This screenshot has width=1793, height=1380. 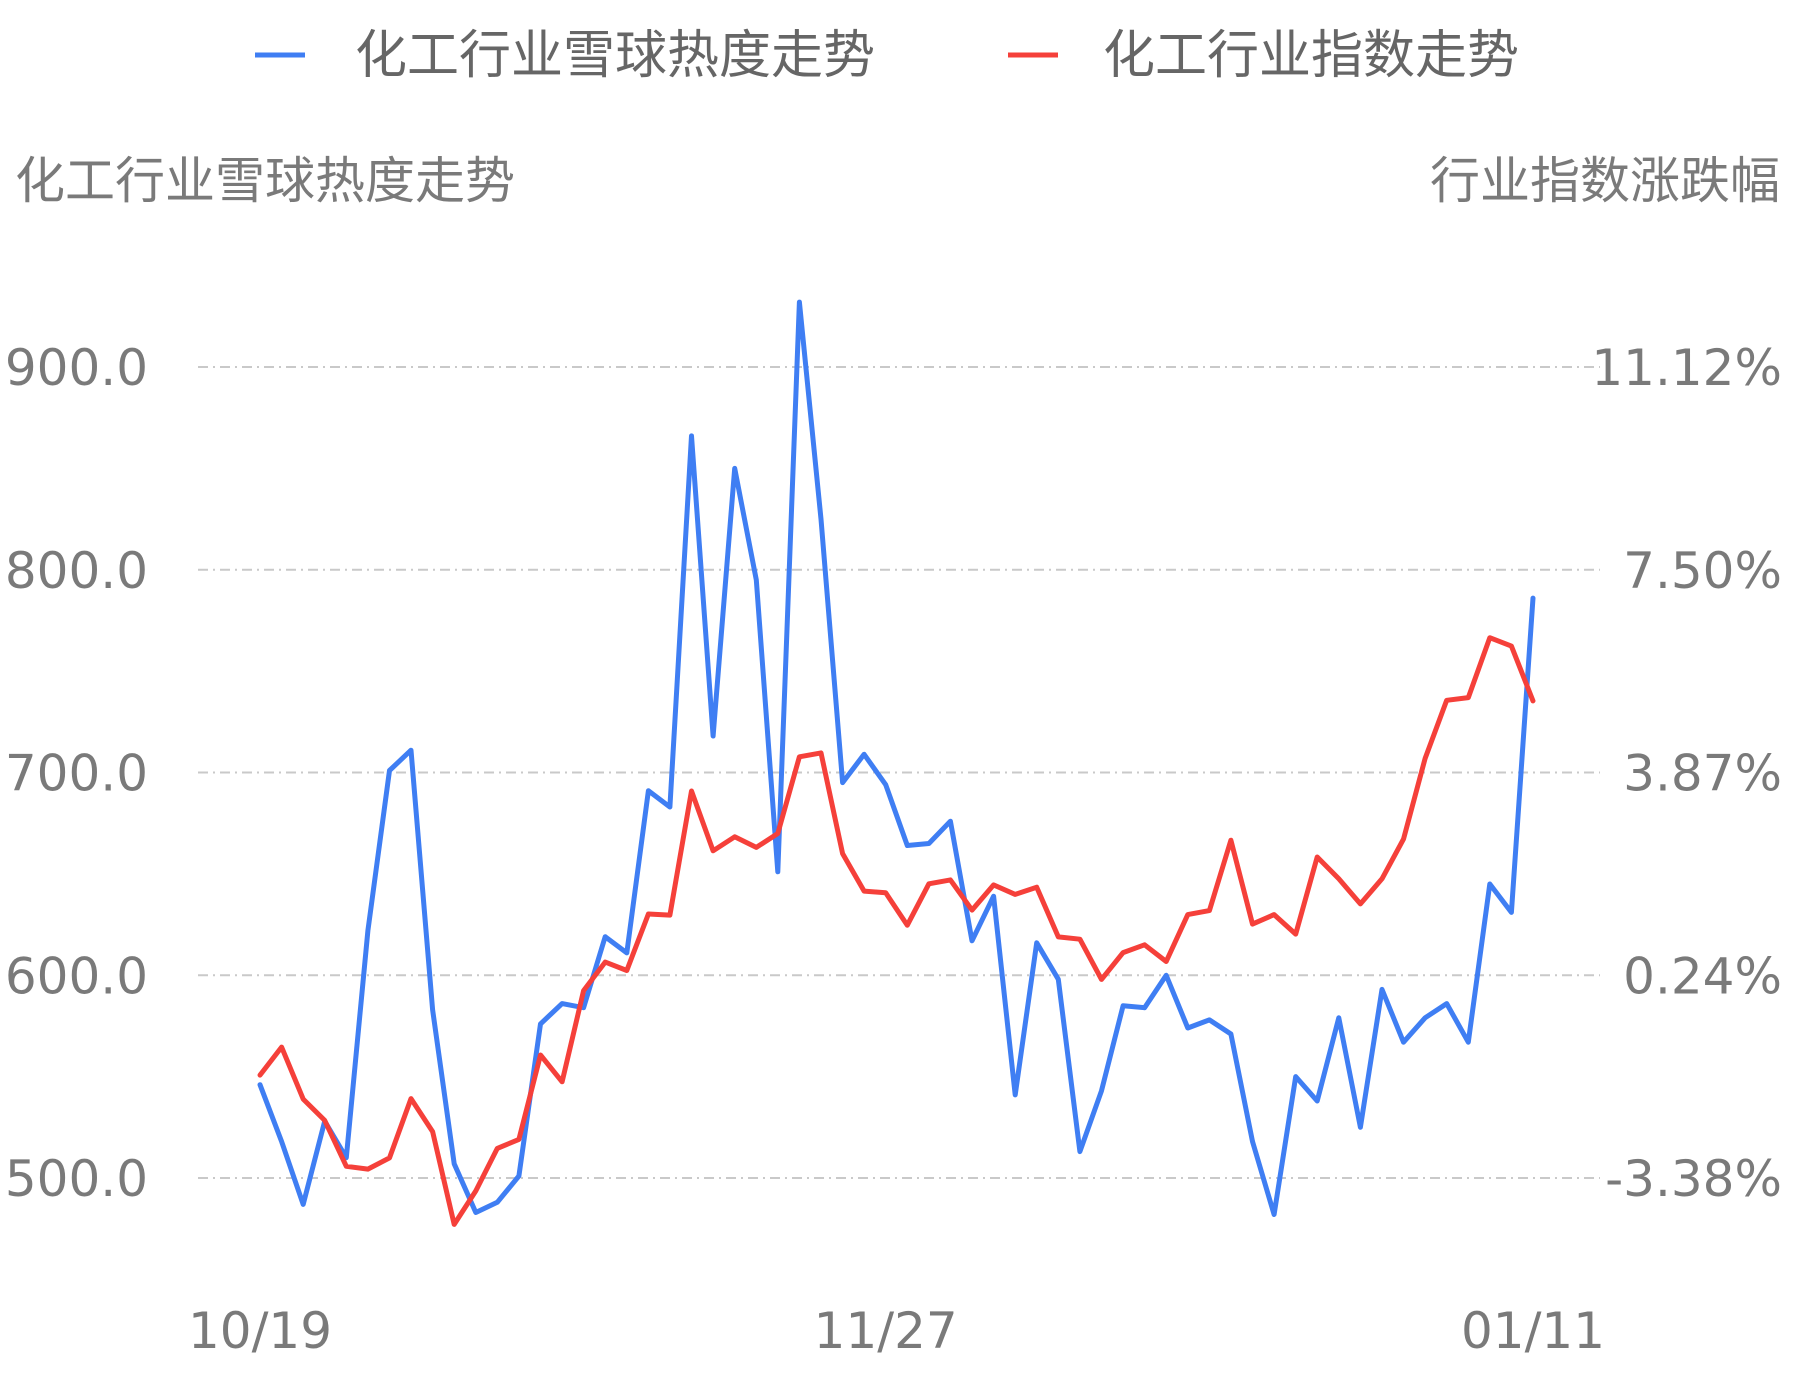 What do you see at coordinates (887, 56) in the screenshot?
I see `legend: 化工行业雪球热度走势 化工行业指数走势` at bounding box center [887, 56].